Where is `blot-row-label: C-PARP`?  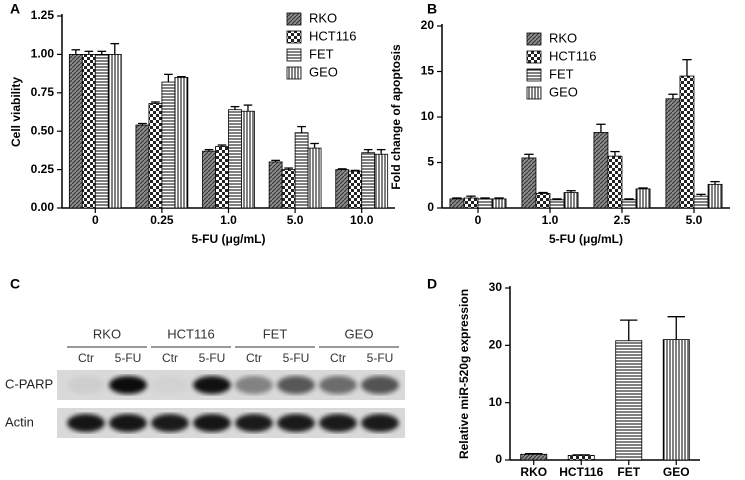
blot-row-label: C-PARP is located at coordinates (29, 383).